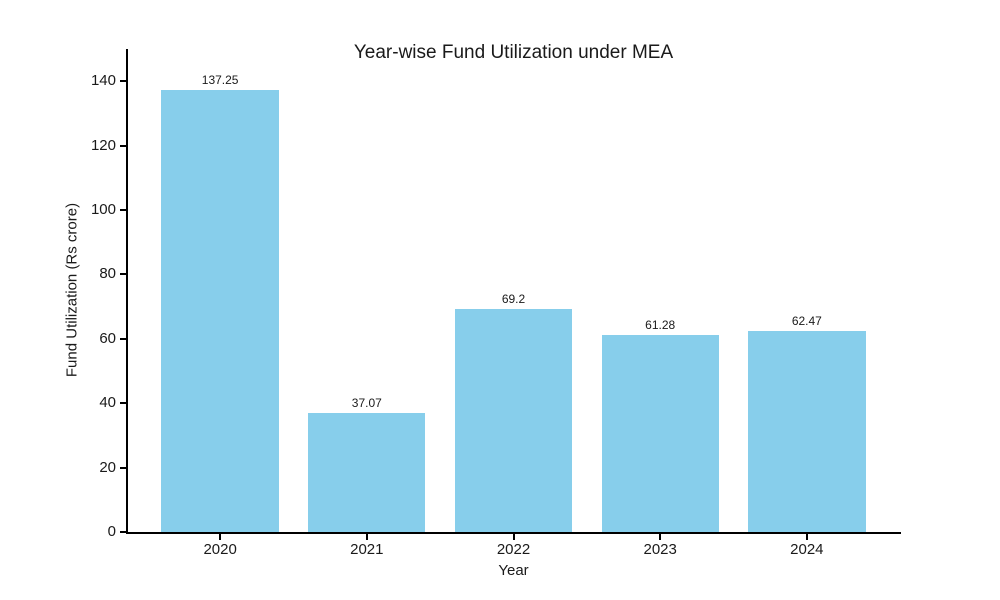  I want to click on y-tick-label: 120, so click(103, 145).